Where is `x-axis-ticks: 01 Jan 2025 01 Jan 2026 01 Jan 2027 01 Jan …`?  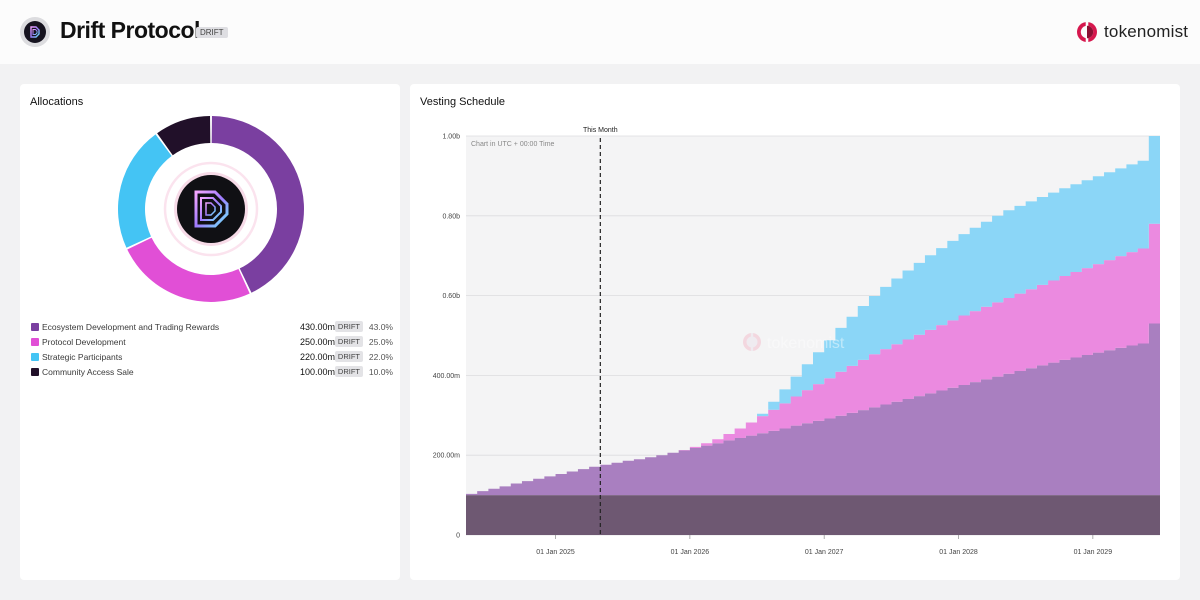
x-axis-ticks: 01 Jan 2025 01 Jan 2026 01 Jan 2027 01 Jan … is located at coordinates (824, 545).